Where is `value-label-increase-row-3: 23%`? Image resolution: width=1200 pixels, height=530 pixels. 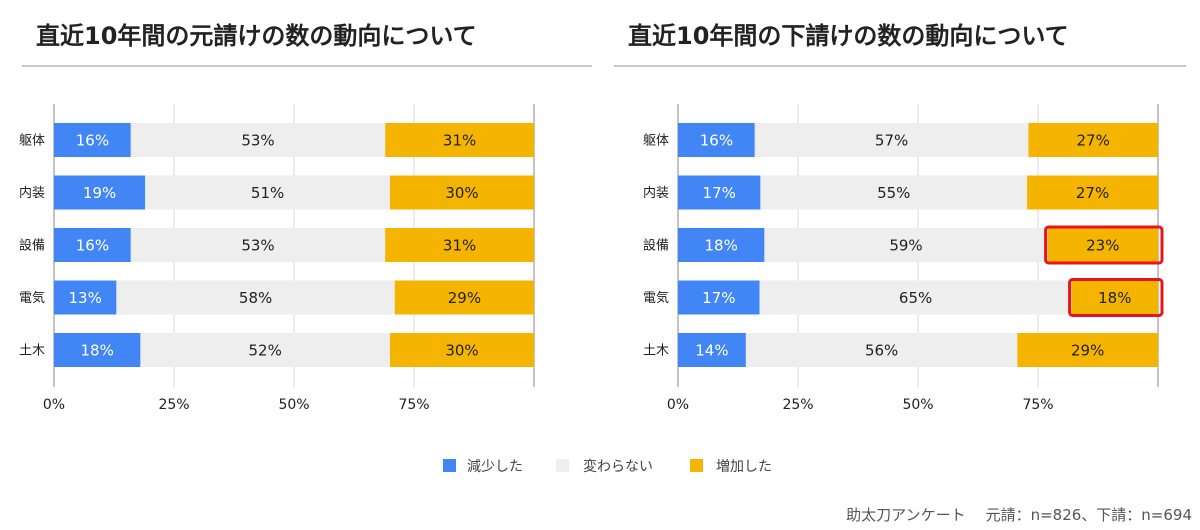
value-label-increase-row-3: 23% is located at coordinates (1102, 246).